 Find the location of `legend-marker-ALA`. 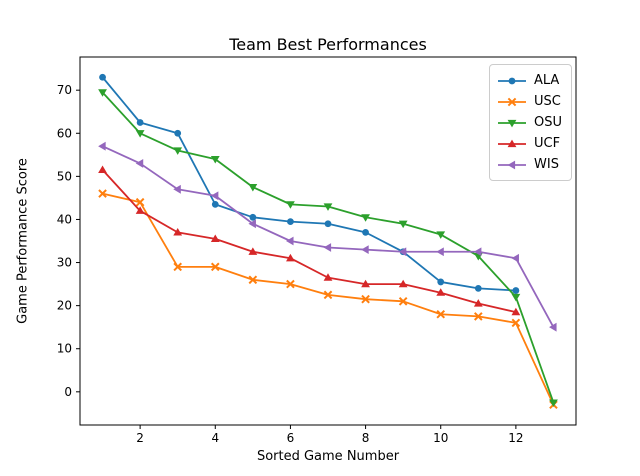

legend-marker-ALA is located at coordinates (512, 80).